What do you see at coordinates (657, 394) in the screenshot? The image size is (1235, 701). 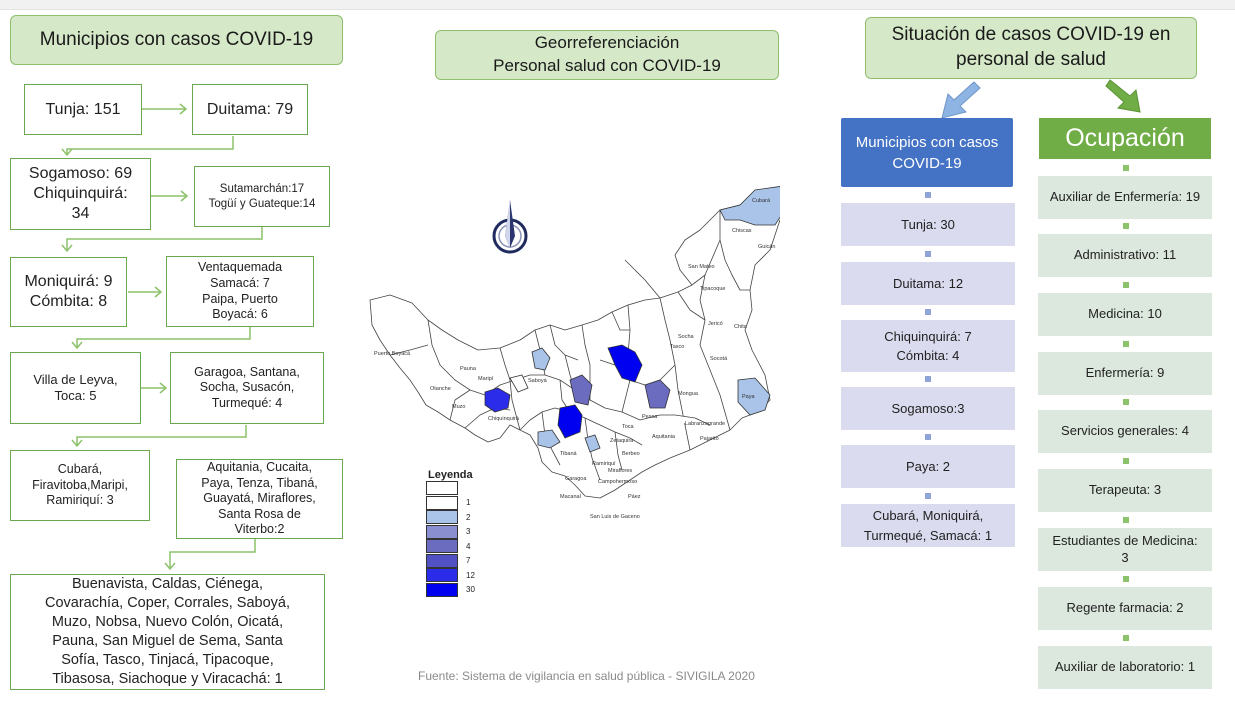 I see `map-region-sogamoso` at bounding box center [657, 394].